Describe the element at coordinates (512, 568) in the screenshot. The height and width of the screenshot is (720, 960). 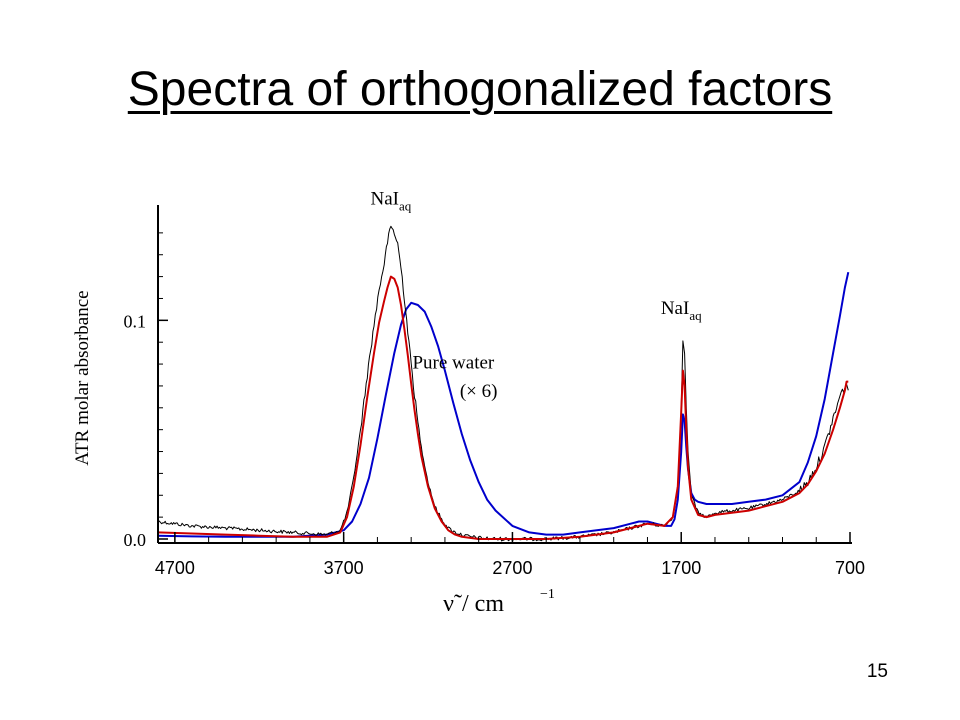
I see `x-tick-label: 2700` at that location.